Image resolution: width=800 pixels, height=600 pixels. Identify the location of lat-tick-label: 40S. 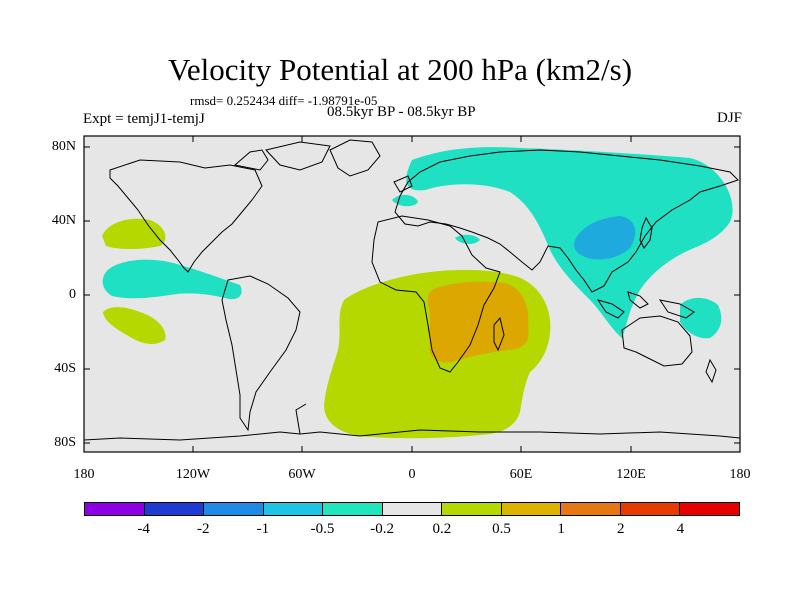
(65, 368).